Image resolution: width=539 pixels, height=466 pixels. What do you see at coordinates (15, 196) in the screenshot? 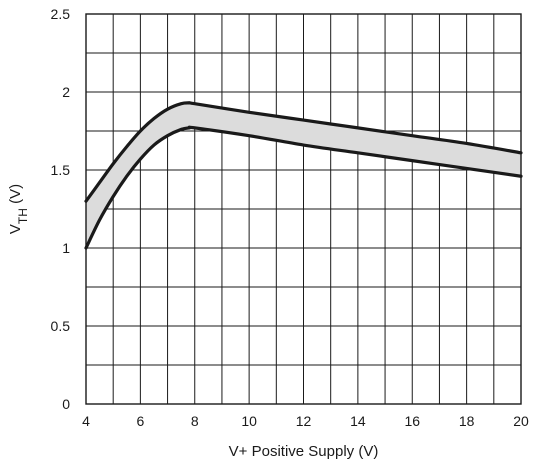
I see `y-axis-label-suffix: (V)` at bounding box center [15, 196].